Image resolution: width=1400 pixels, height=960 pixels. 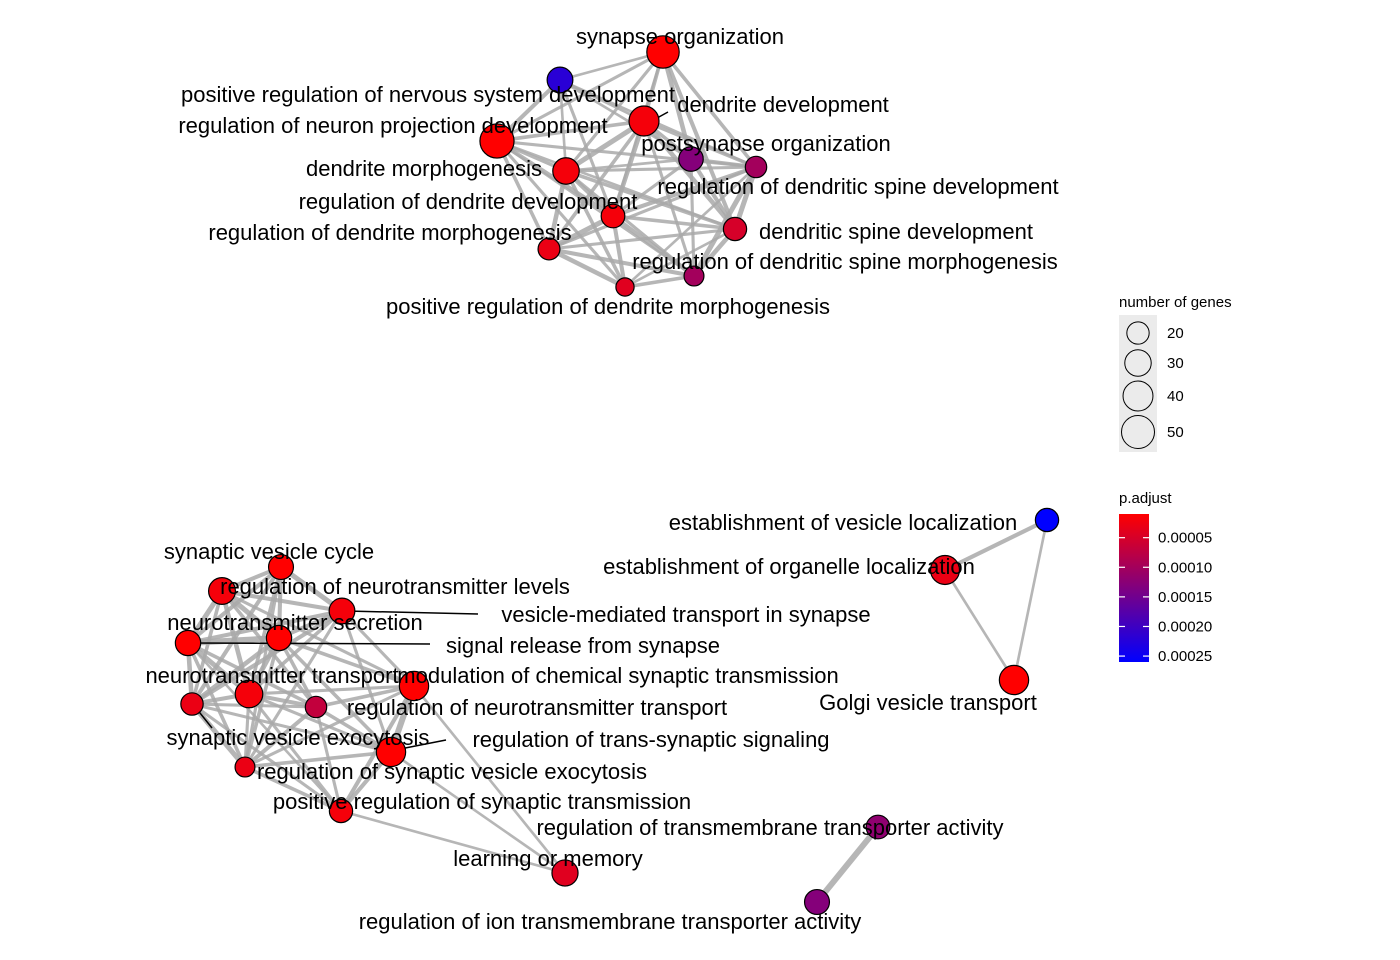 I want to click on node-label-postsynapse-organization: postsynapse organization, so click(x=766, y=143).